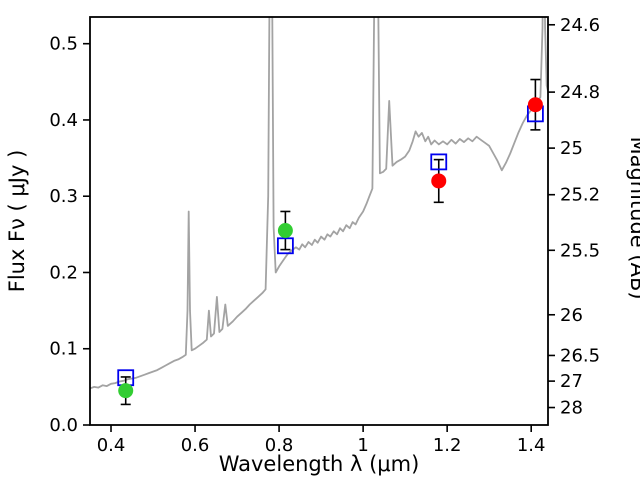 This screenshot has width=640, height=484. What do you see at coordinates (63, 120) in the screenshot?
I see `y-tick-flux-label: 0.4` at bounding box center [63, 120].